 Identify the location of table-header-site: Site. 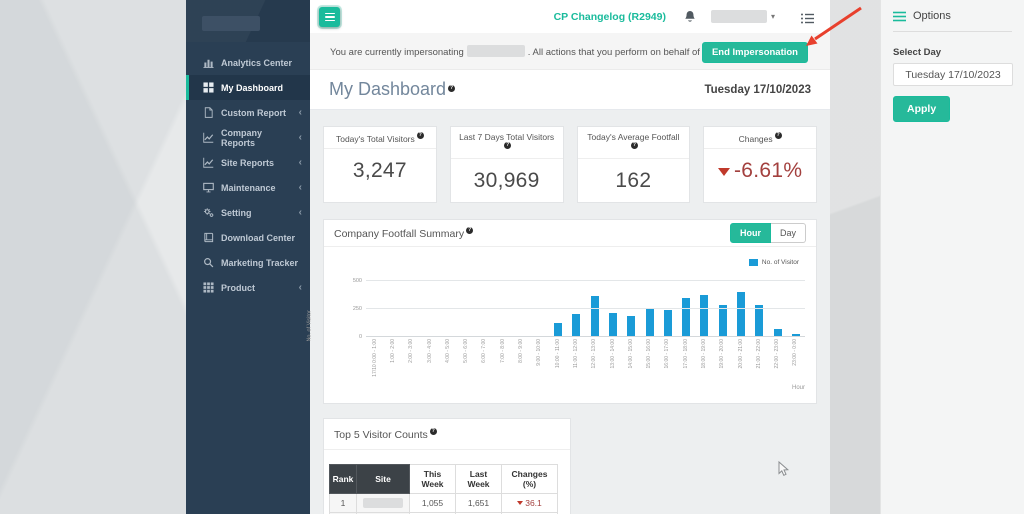
(383, 479).